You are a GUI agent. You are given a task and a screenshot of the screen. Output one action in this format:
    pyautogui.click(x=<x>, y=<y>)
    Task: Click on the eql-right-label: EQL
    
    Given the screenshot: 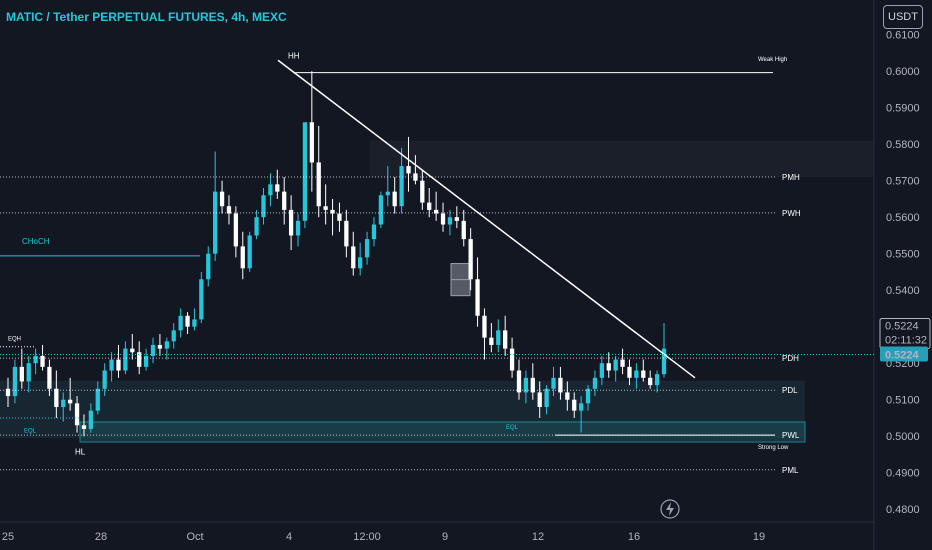 What is the action you would take?
    pyautogui.click(x=512, y=428)
    